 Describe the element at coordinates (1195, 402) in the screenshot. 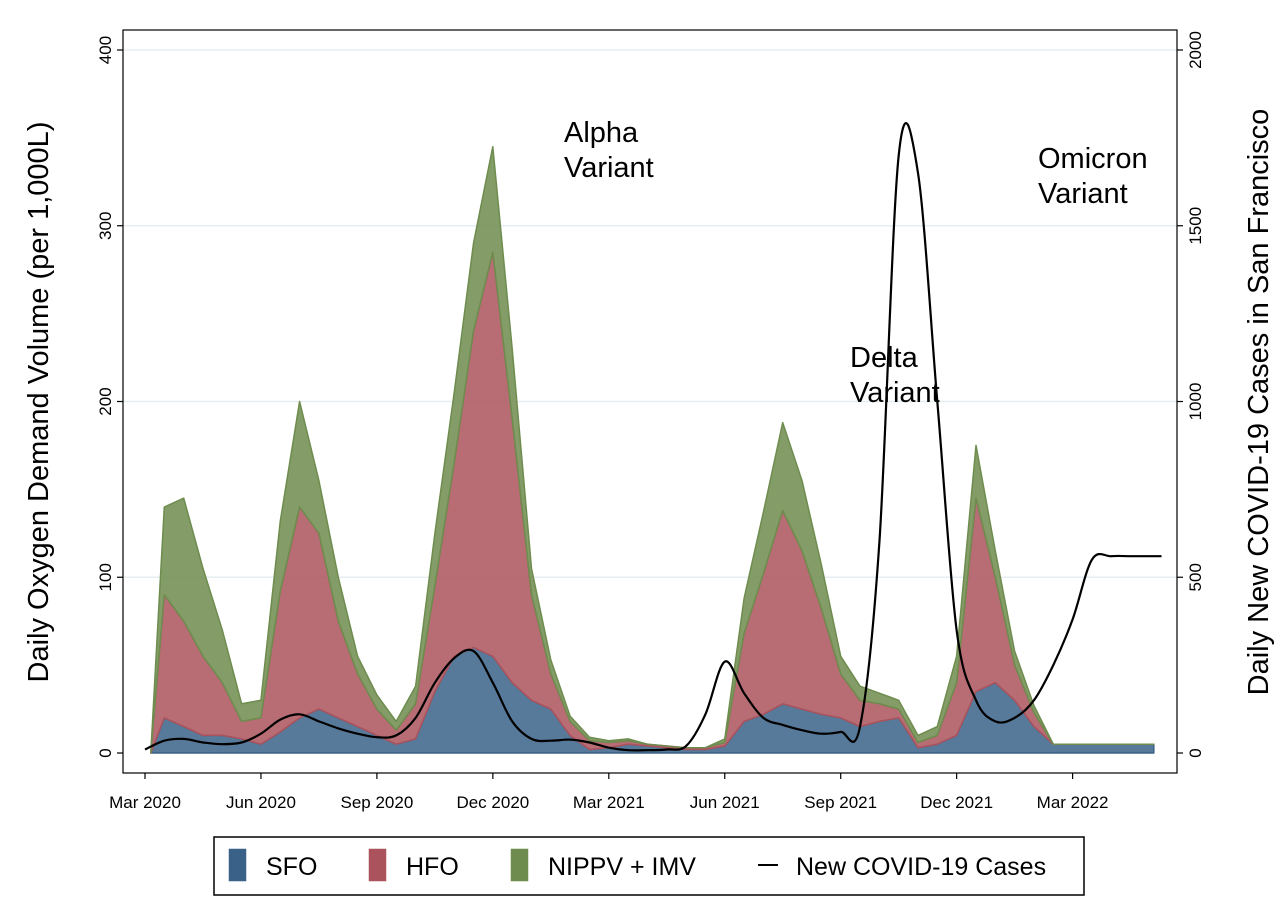

I see `y2-tick-label: 1000` at that location.